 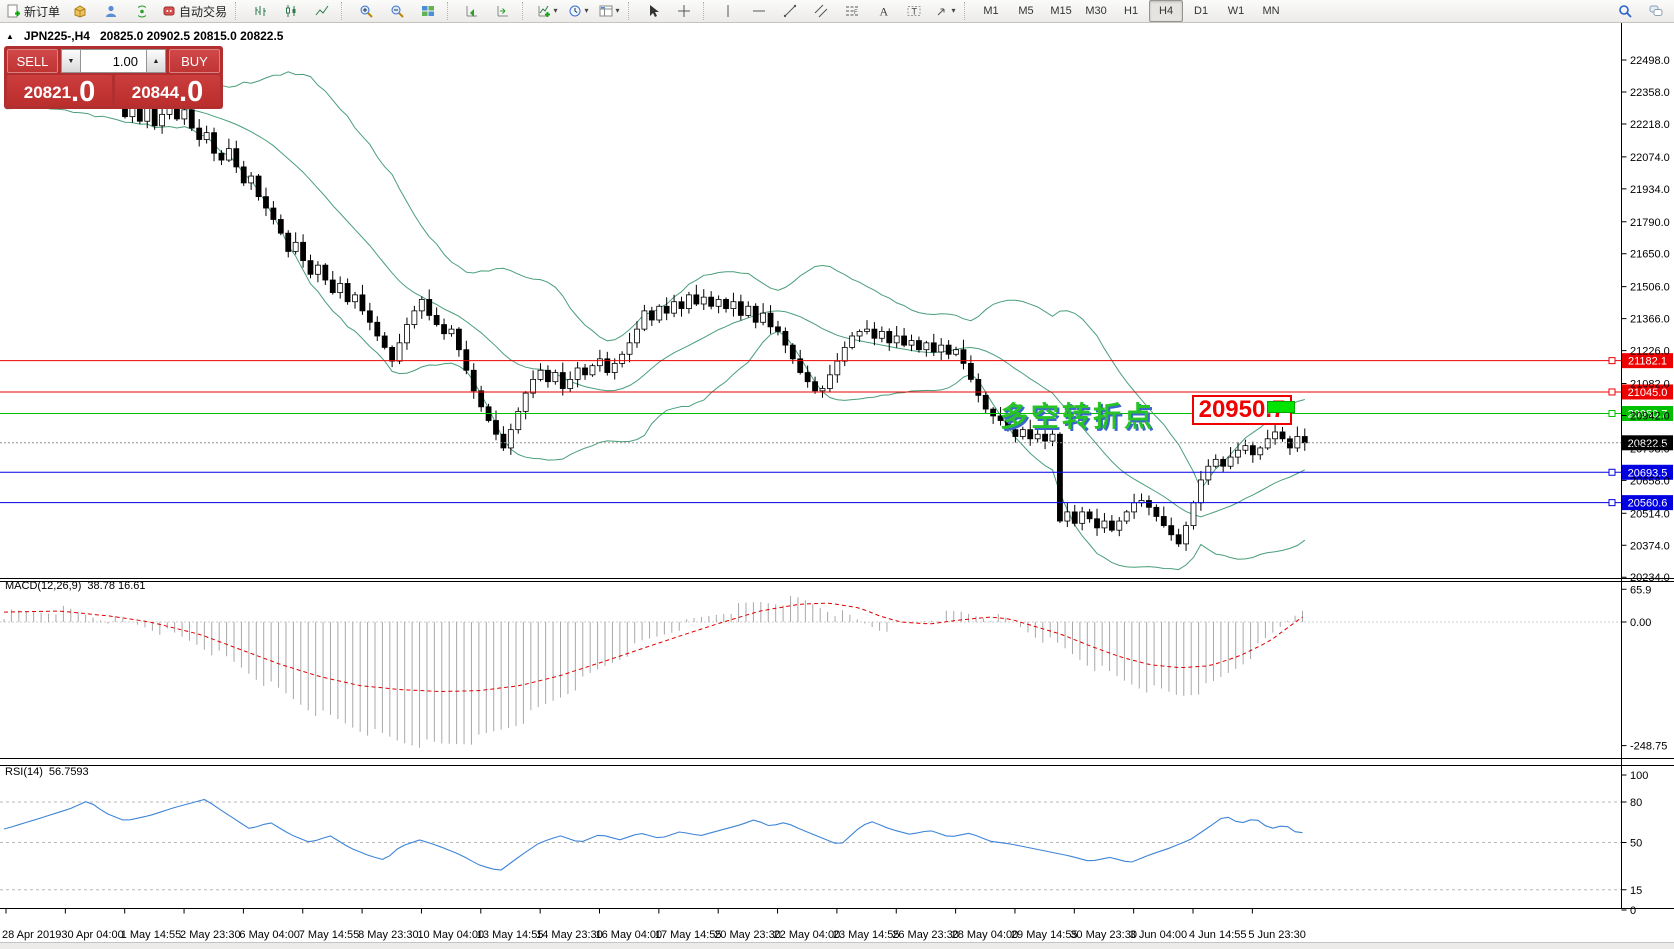 What do you see at coordinates (366, 11) in the screenshot?
I see `zoom-in-button` at bounding box center [366, 11].